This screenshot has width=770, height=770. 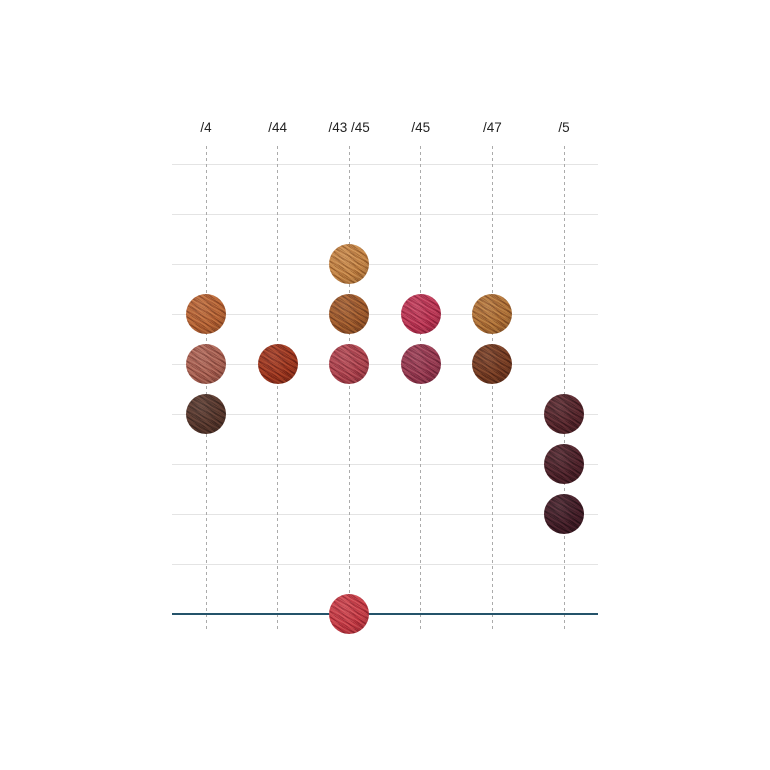 I want to click on hair-swatch-45-row3, so click(x=420, y=314).